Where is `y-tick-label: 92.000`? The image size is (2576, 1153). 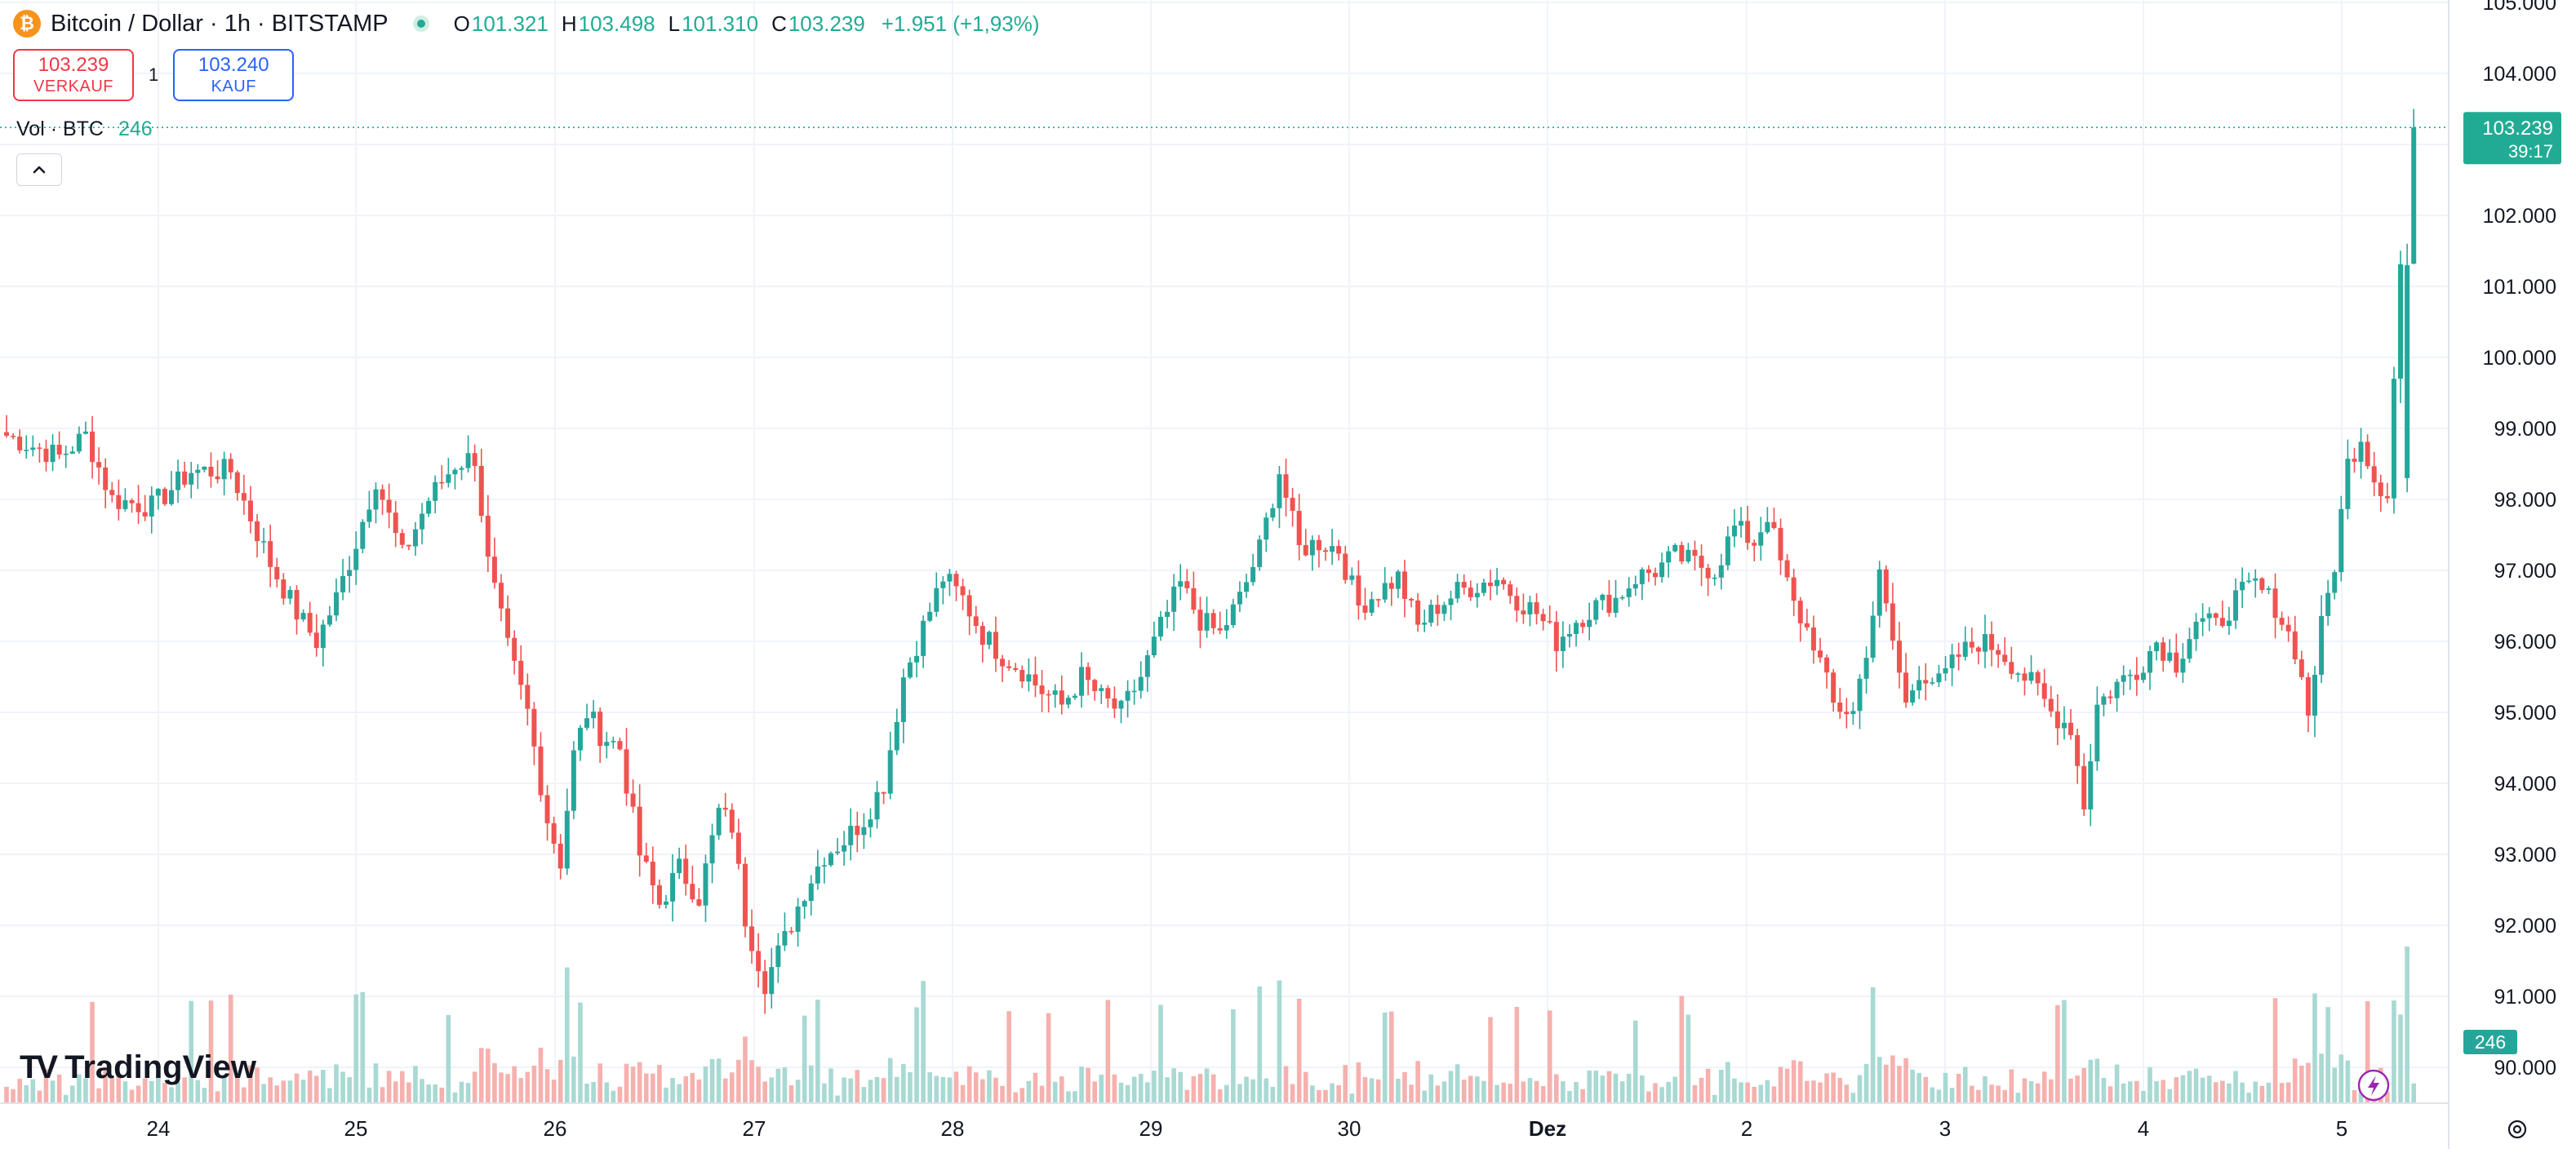 y-tick-label: 92.000 is located at coordinates (2525, 926).